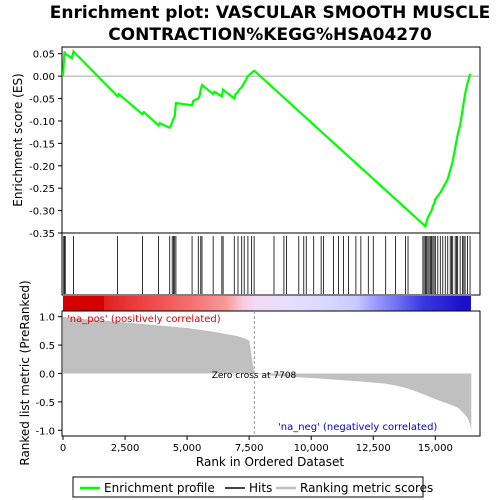 The width and height of the screenshot is (500, 500). I want to click on legend-hits-label: Hits, so click(260, 488).